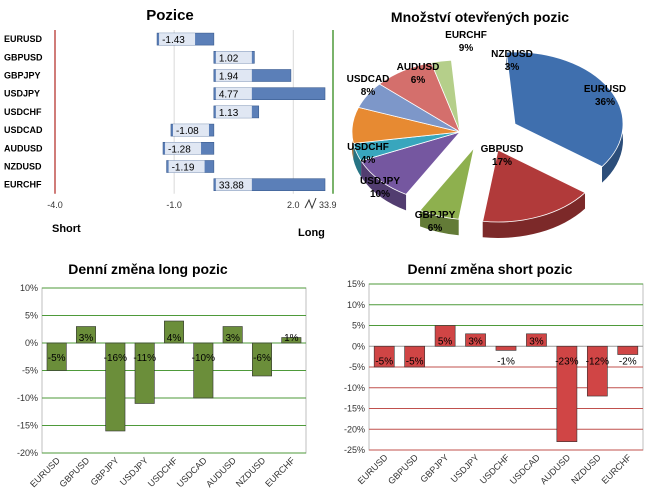 This screenshot has height=502, width=649. I want to click on value-label: 4.77, so click(229, 95).